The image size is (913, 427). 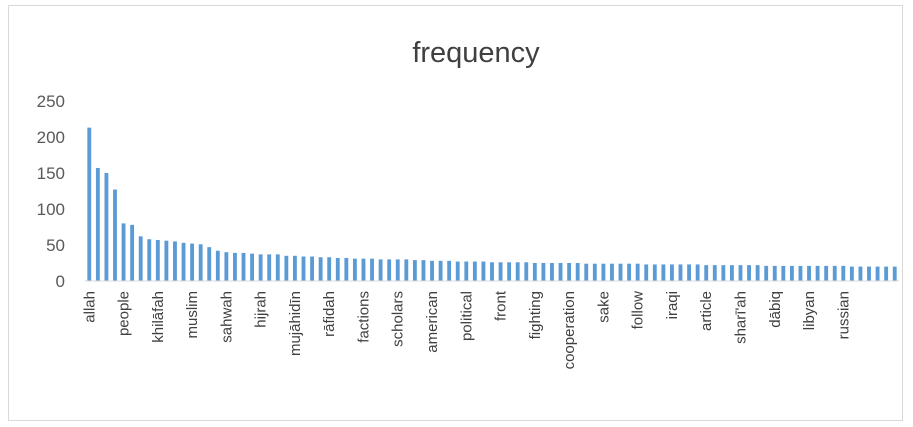 What do you see at coordinates (706, 311) in the screenshot?
I see `x-category-label: article` at bounding box center [706, 311].